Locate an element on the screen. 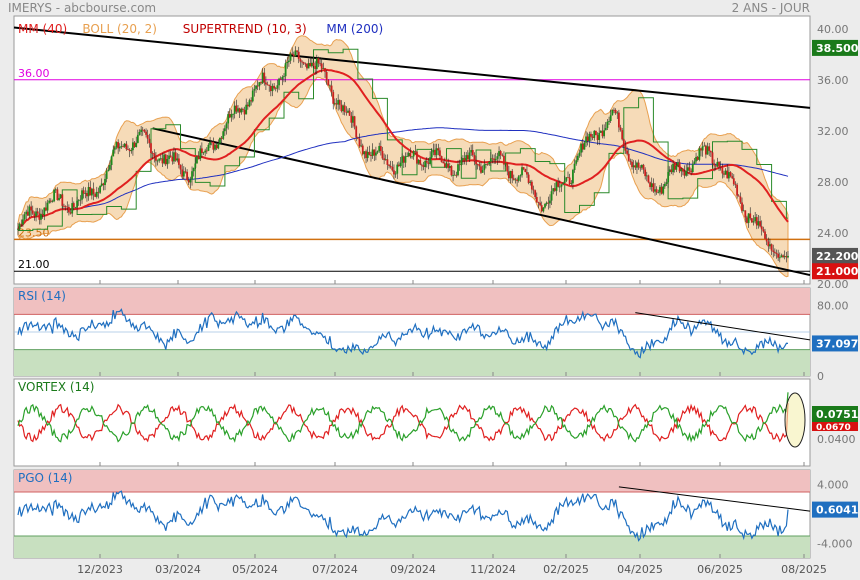 This screenshot has height=580, width=860. main-ytick: 24.00 is located at coordinates (833, 233).